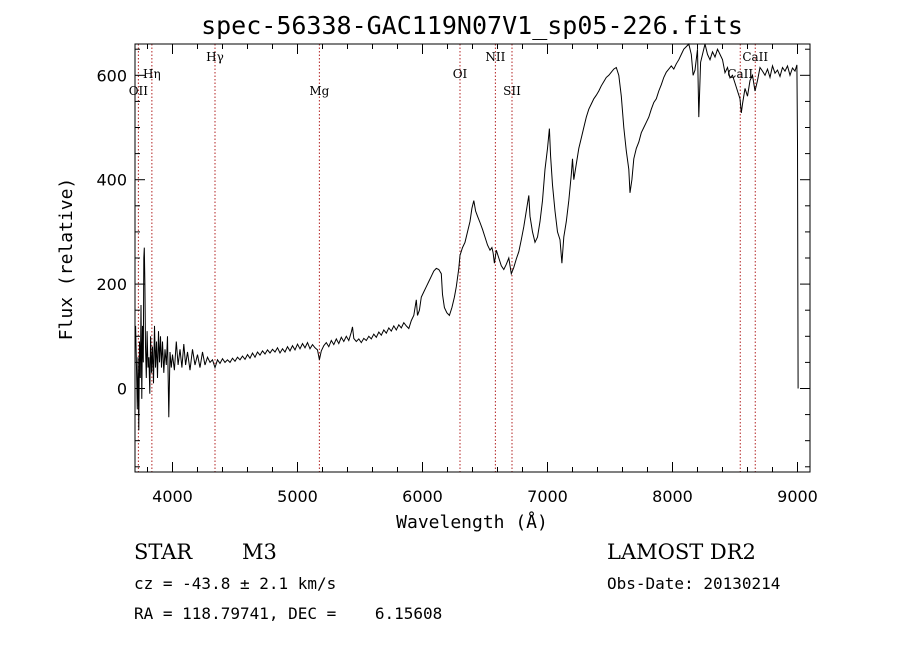 Image resolution: width=900 pixels, height=649 pixels. Describe the element at coordinates (259, 552) in the screenshot. I see `object-subclass: M3` at that location.